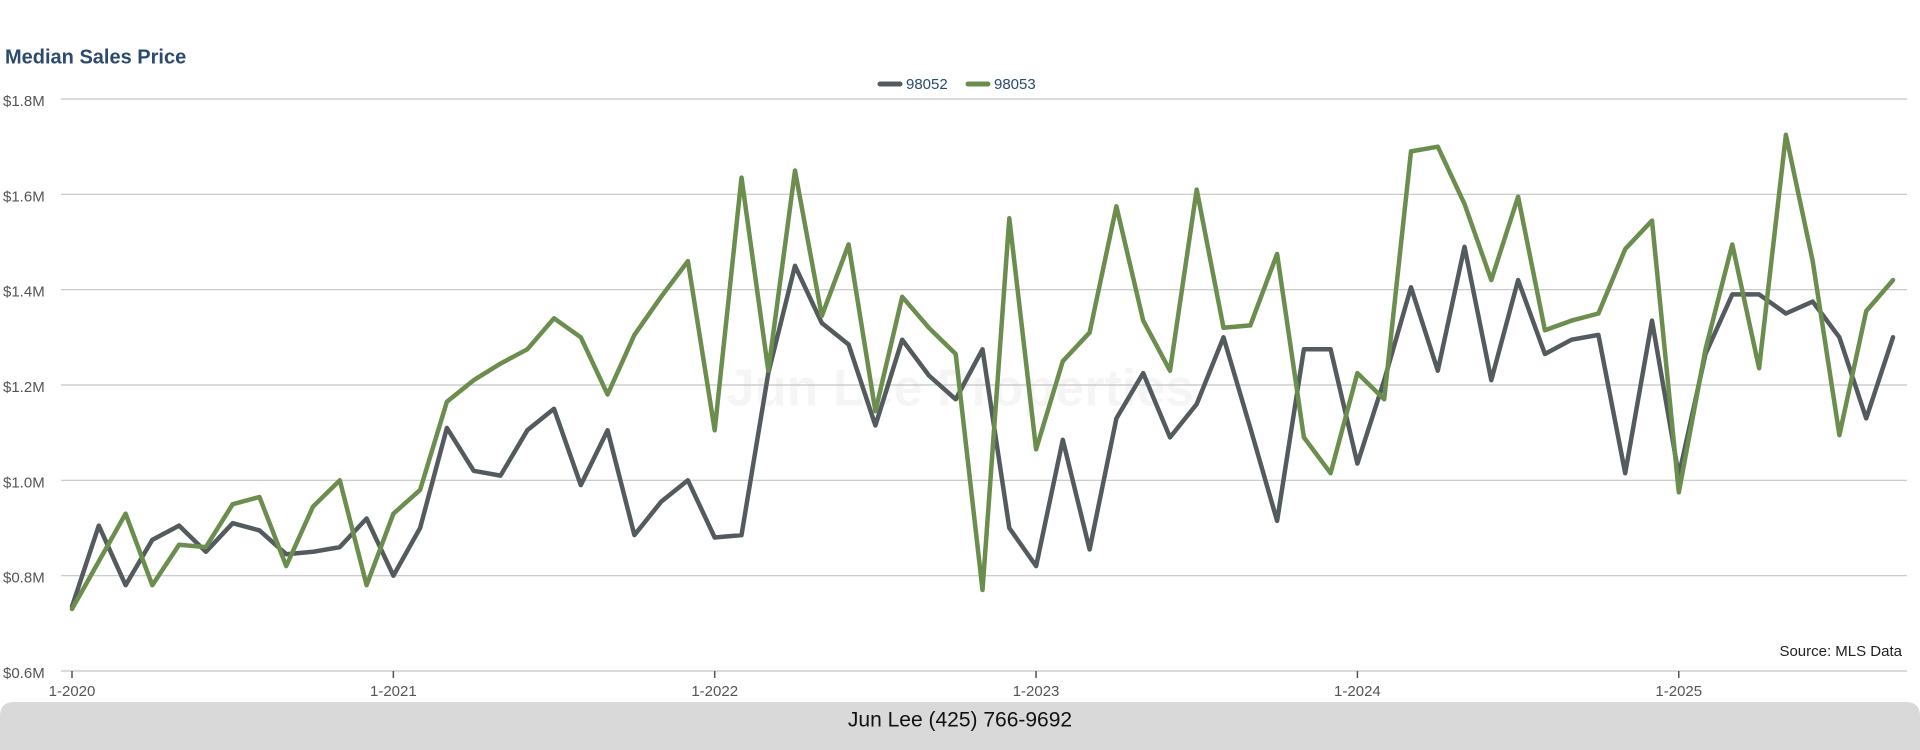 Image resolution: width=1920 pixels, height=750 pixels. Describe the element at coordinates (714, 691) in the screenshot. I see `x-tick-label: 1-2022` at that location.